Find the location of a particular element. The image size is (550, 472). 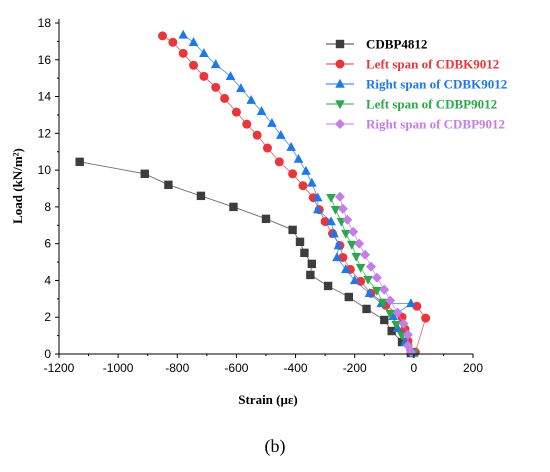

y-axis-title: Load (kN/m²) is located at coordinates (17, 186).